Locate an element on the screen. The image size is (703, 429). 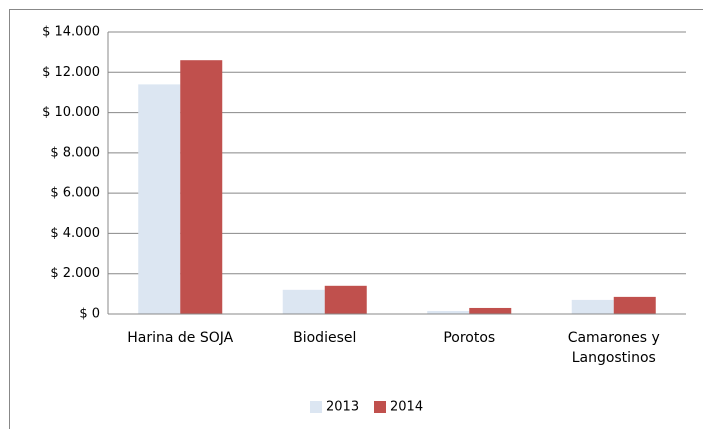
y-tick-label: $ 4.000 is located at coordinates (75, 233).